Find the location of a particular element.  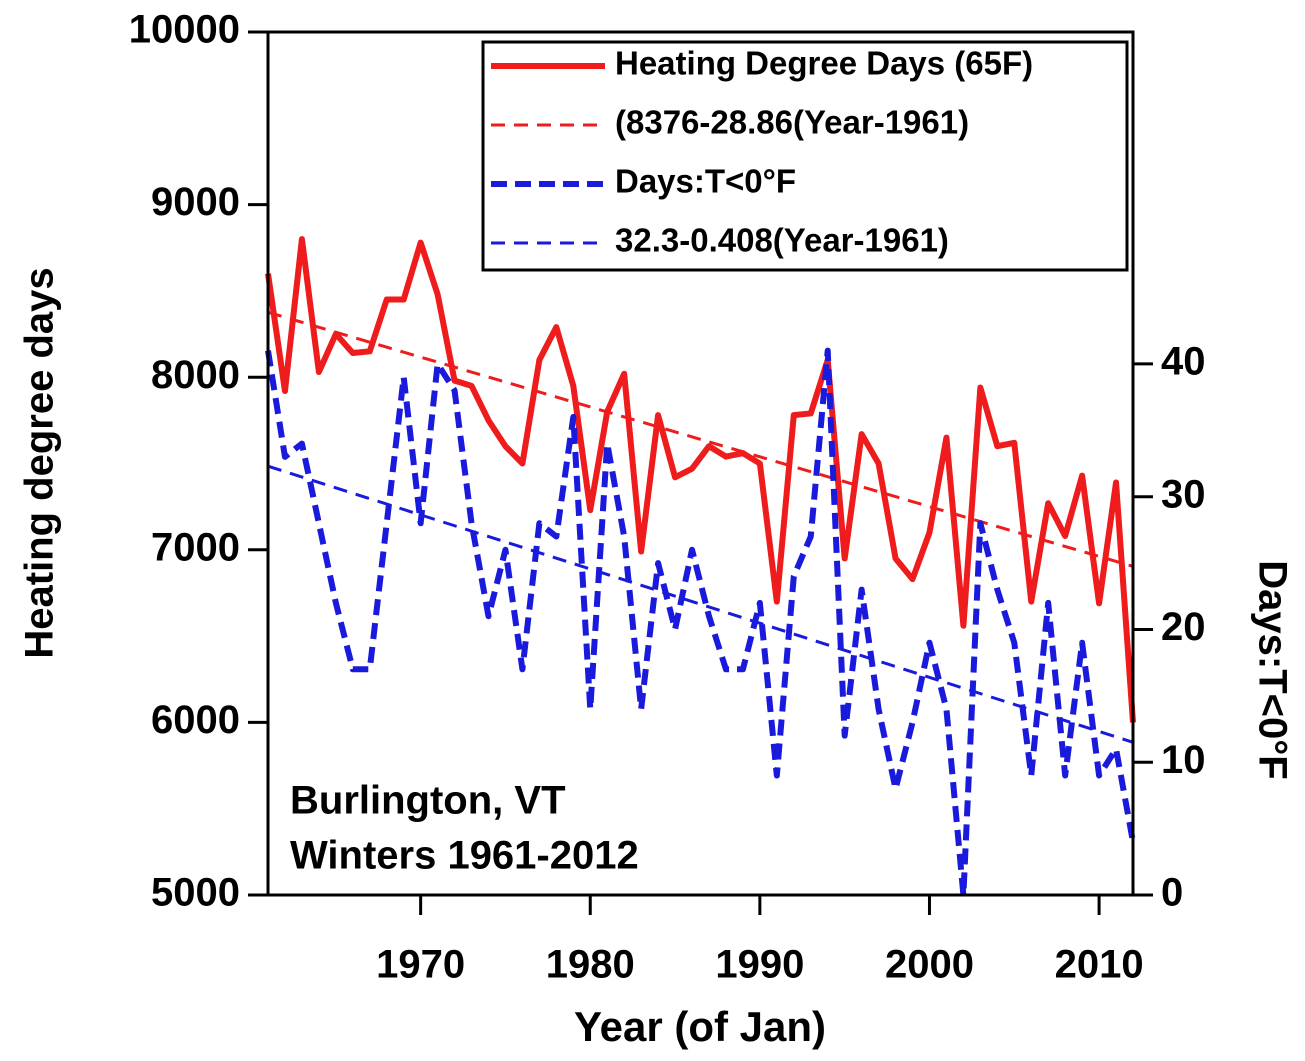

x-tick-label: 1970 is located at coordinates (420, 965).